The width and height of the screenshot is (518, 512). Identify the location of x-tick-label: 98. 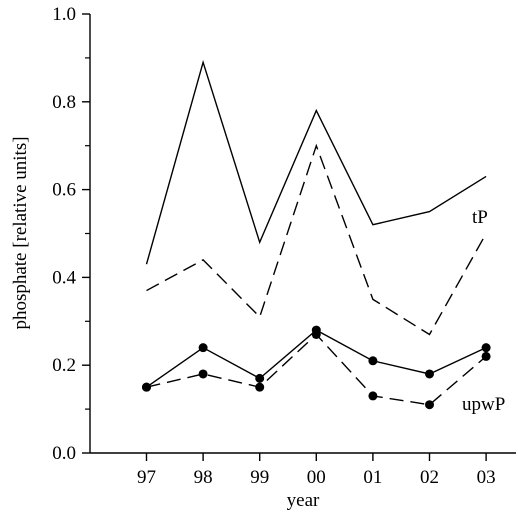
(203, 477).